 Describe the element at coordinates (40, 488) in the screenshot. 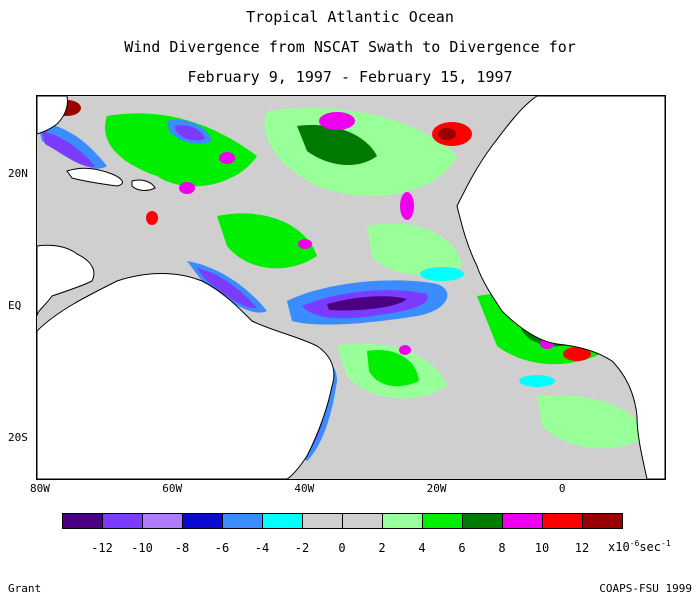

I see `x-tick-label: 80W` at that location.